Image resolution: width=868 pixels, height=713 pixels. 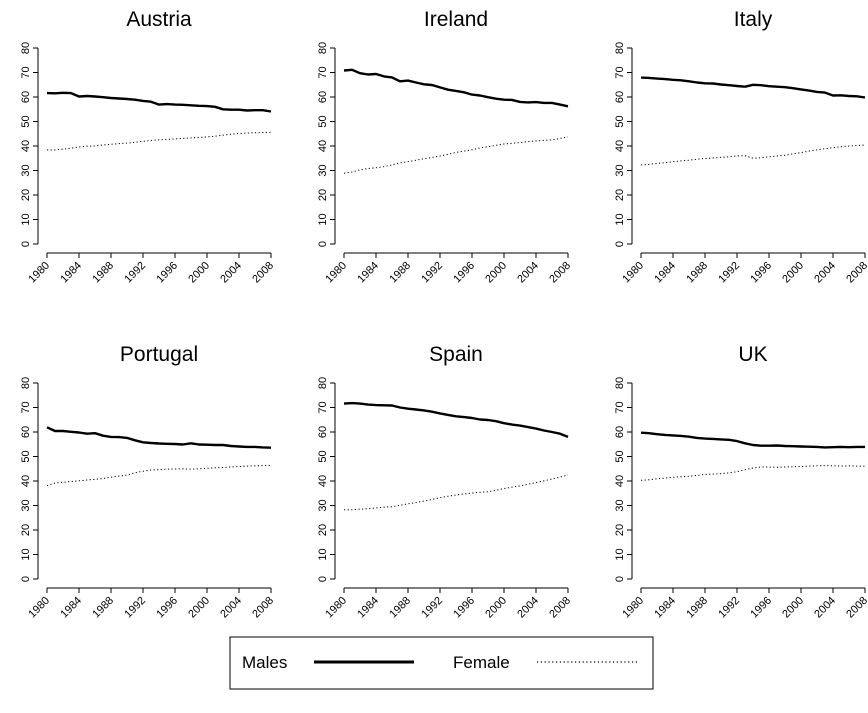 I want to click on panel-title: Spain, so click(x=456, y=354).